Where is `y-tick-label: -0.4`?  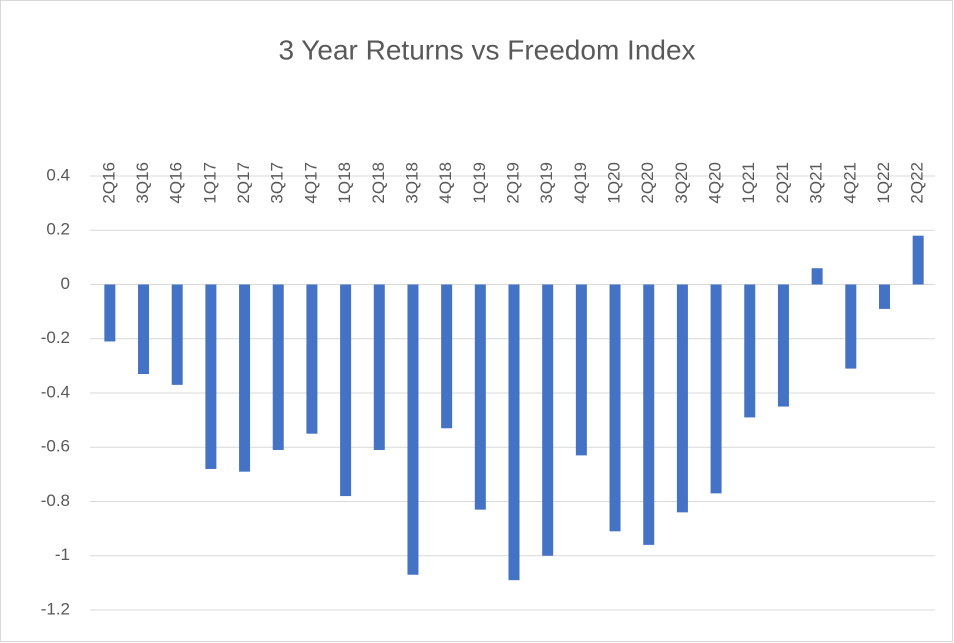 y-tick-label: -0.4 is located at coordinates (55, 391).